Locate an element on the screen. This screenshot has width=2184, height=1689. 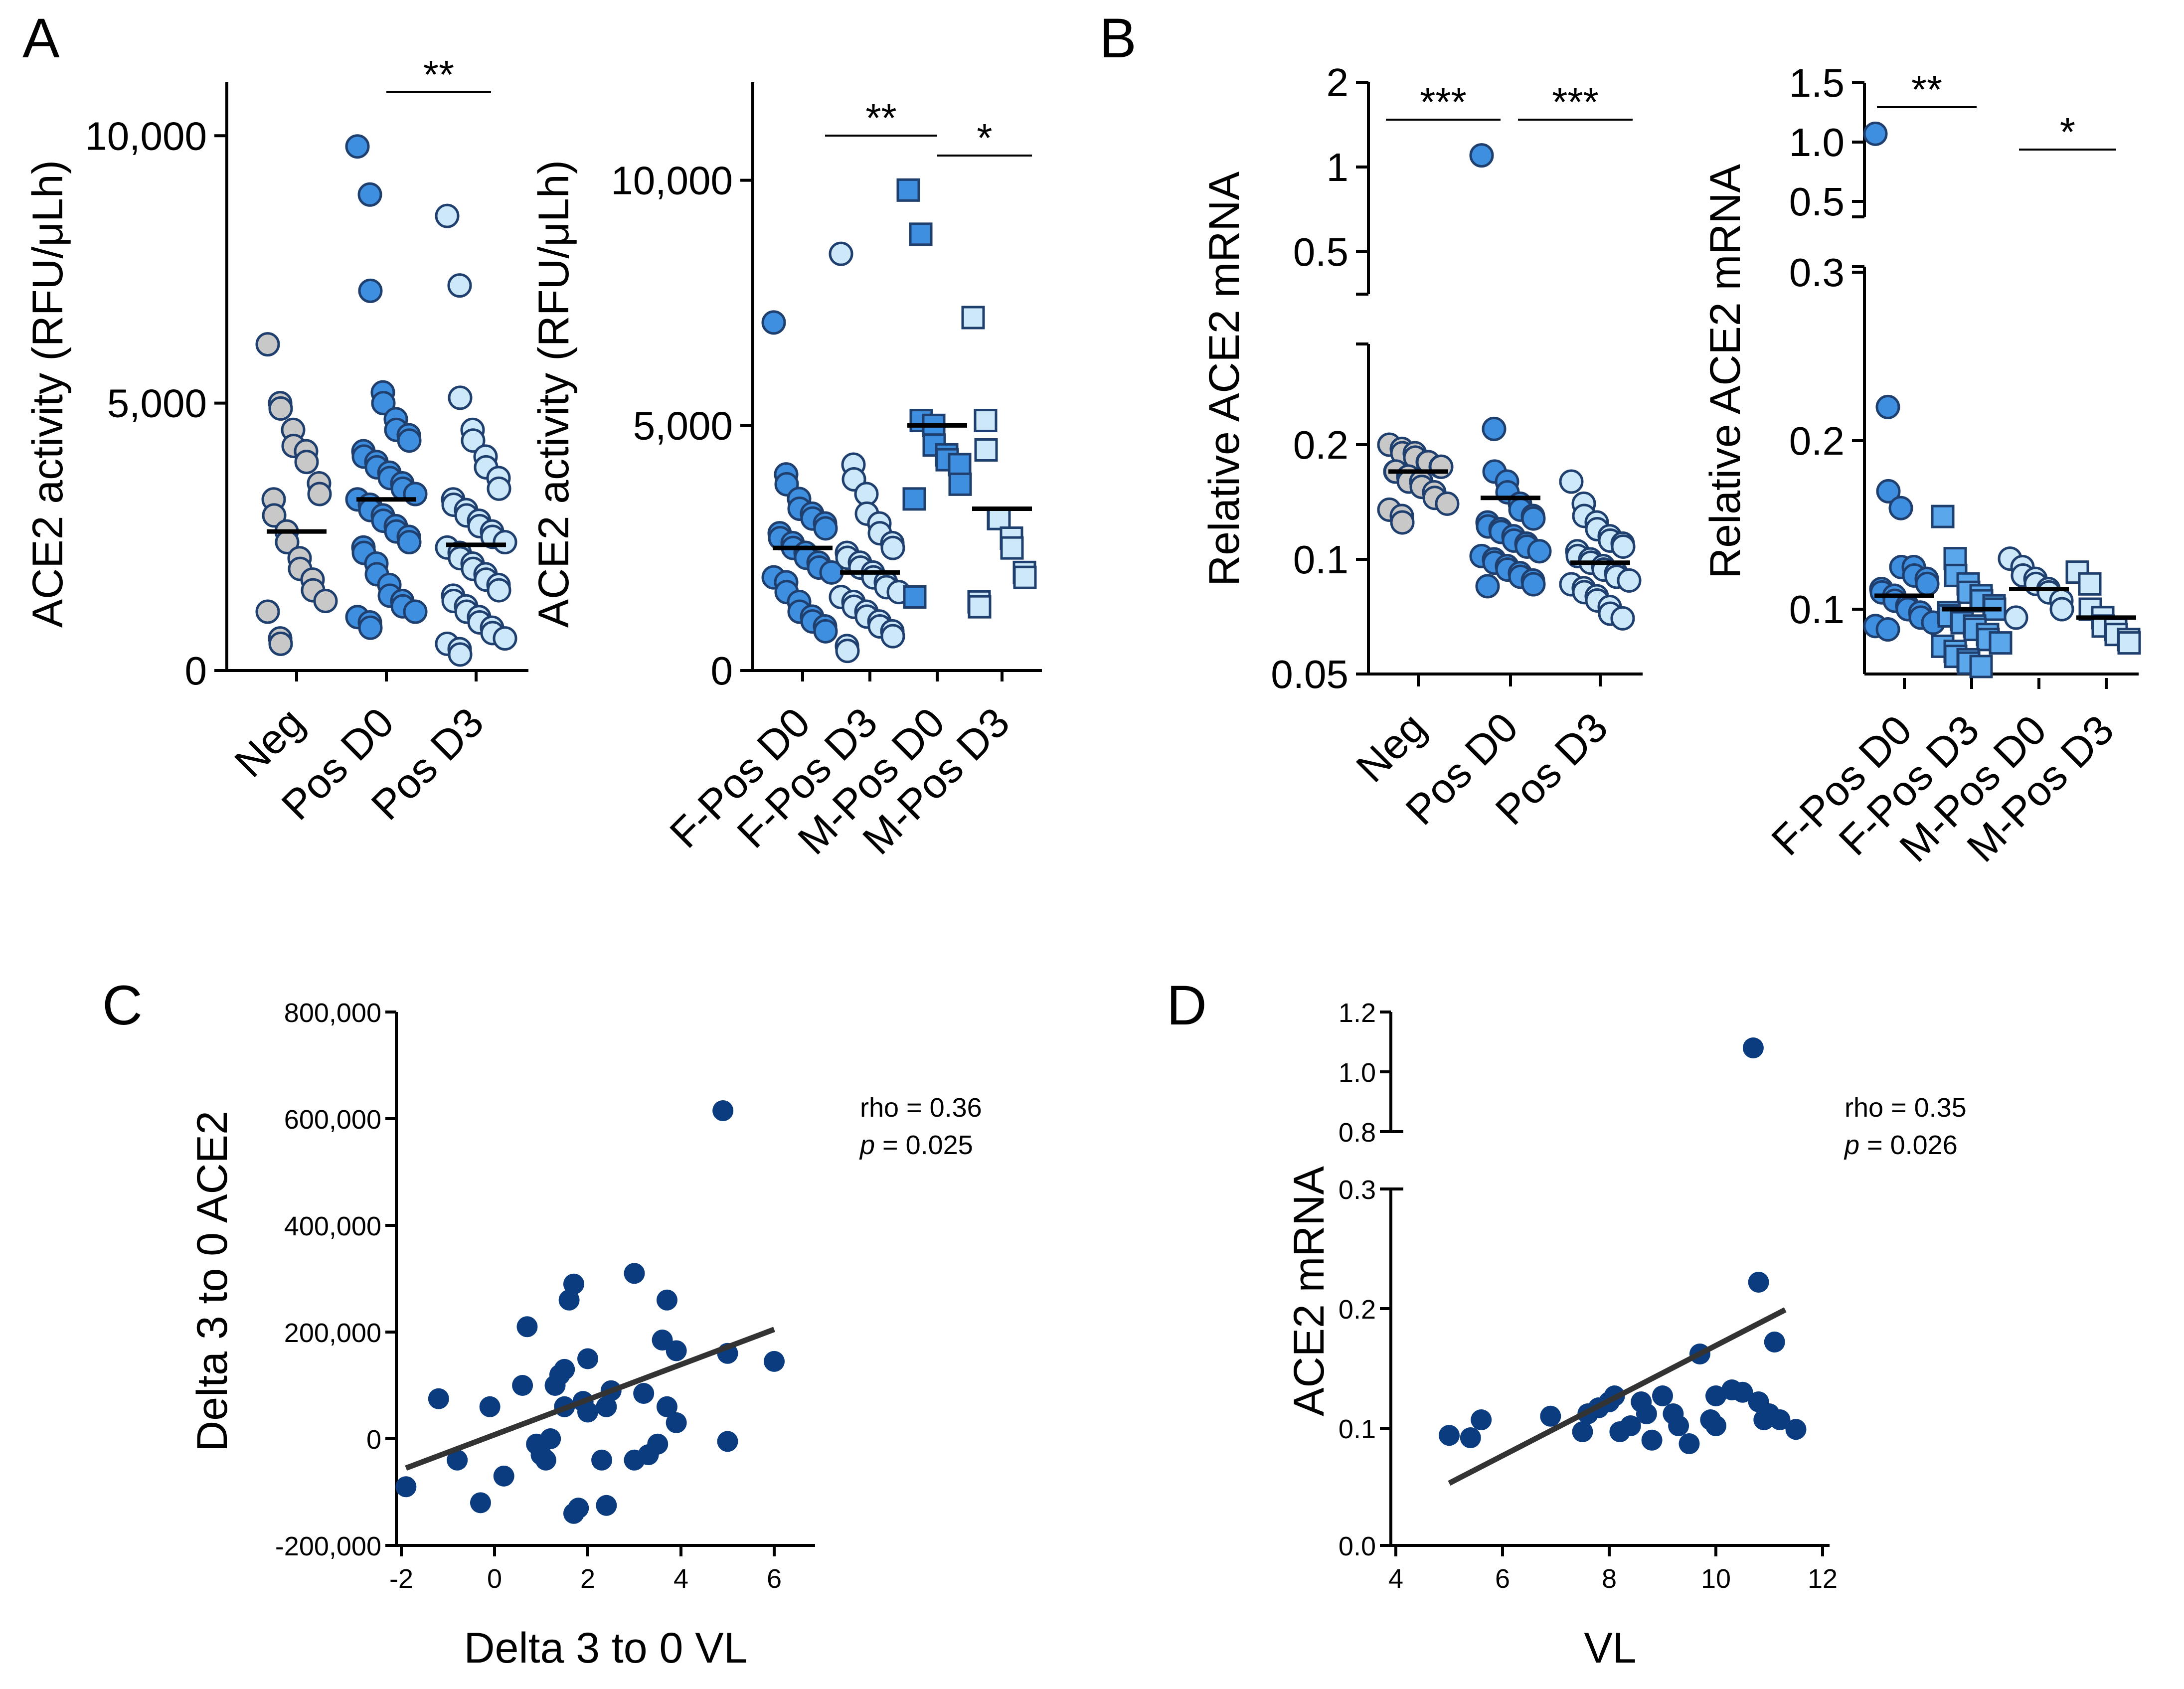
d-regression-line is located at coordinates (1617, 1397).